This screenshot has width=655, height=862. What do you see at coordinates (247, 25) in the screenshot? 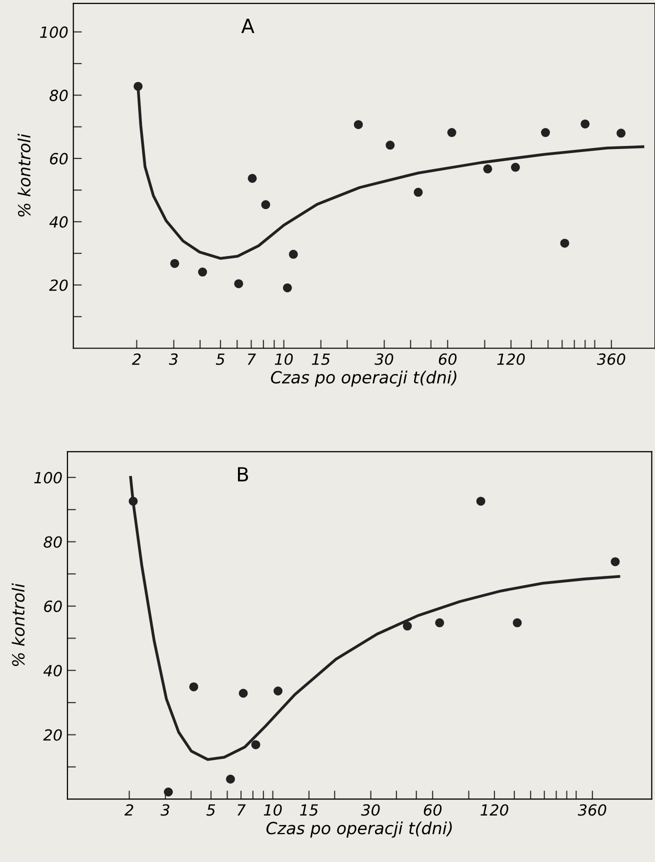
I see `text: A` at bounding box center [247, 25].